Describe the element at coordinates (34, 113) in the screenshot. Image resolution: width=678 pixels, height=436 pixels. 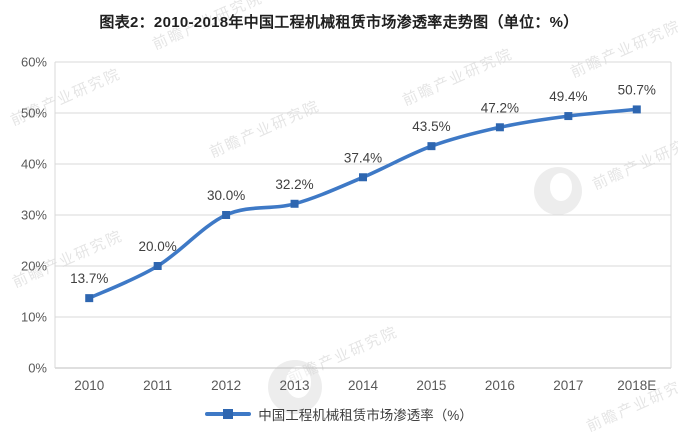
I see `svg-text: 50%` at that location.